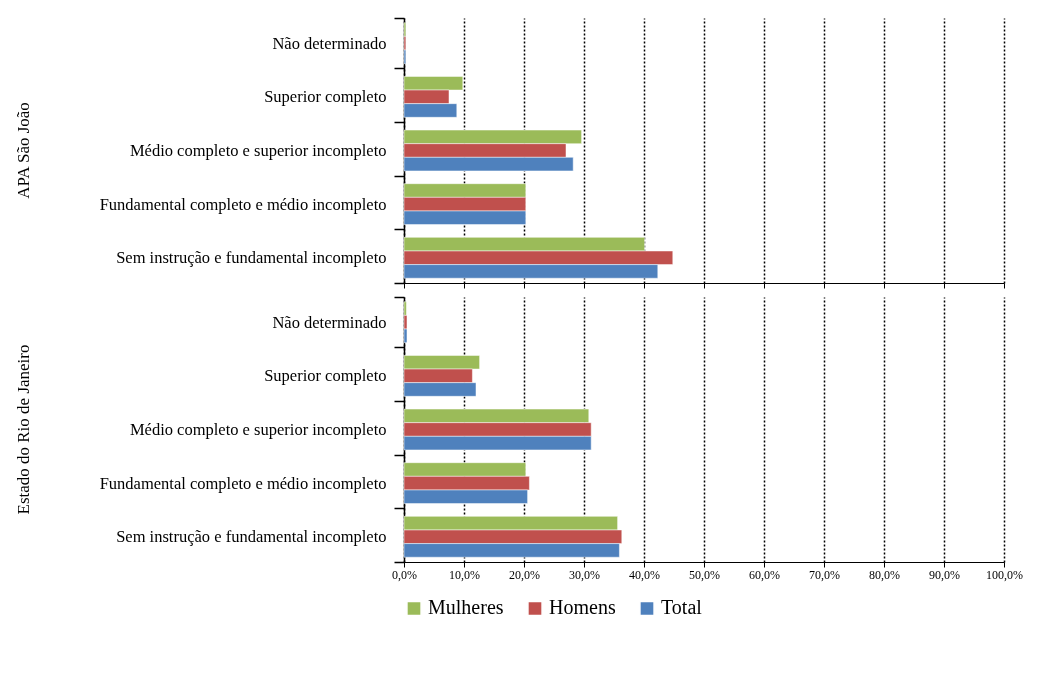 This screenshot has height=684, width=1051. Describe the element at coordinates (464, 574) in the screenshot. I see `x-tick-label: 10,0%` at that location.